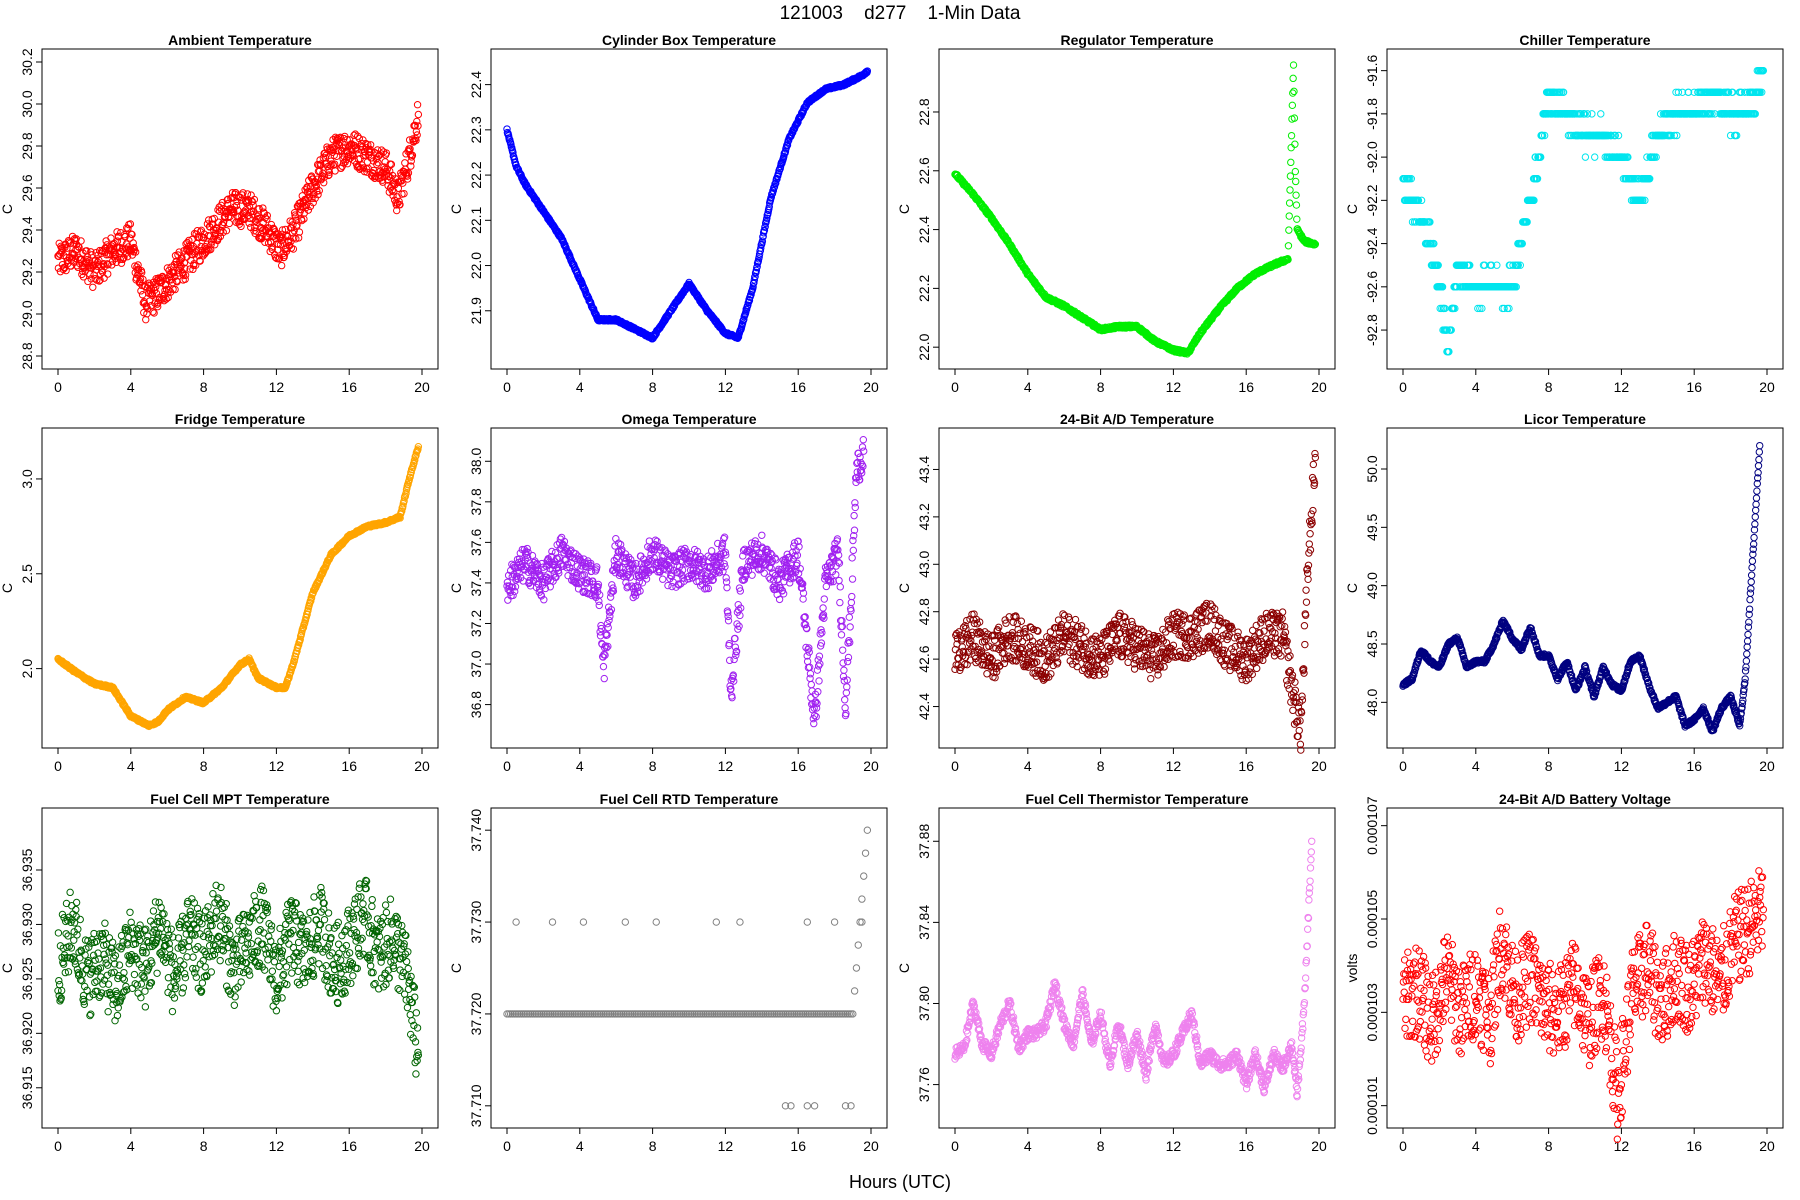 The image size is (1800, 1200). I want to click on y-tick-label: 22.8, so click(924, 111).